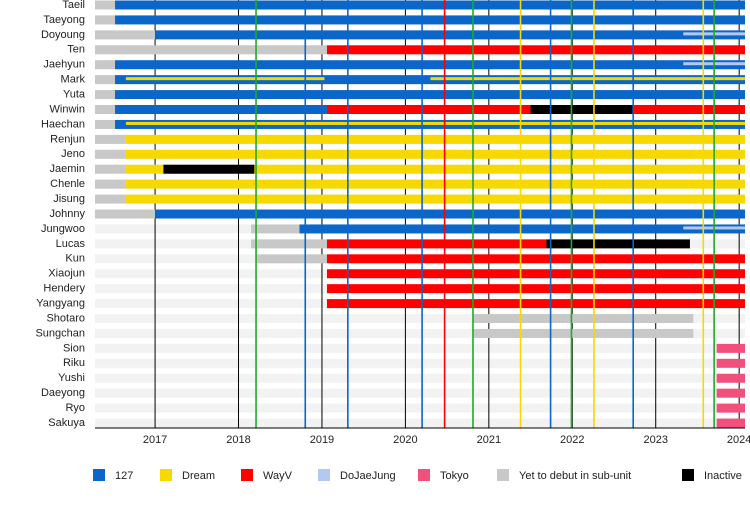  Describe the element at coordinates (60, 333) in the screenshot. I see `row-label: Sungchan` at that location.